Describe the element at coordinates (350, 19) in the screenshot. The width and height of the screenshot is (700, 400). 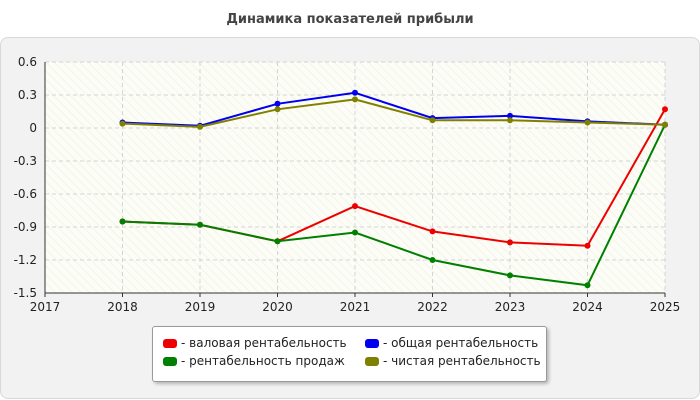
I see `chart-title: Динамика показателей прибыли` at that location.